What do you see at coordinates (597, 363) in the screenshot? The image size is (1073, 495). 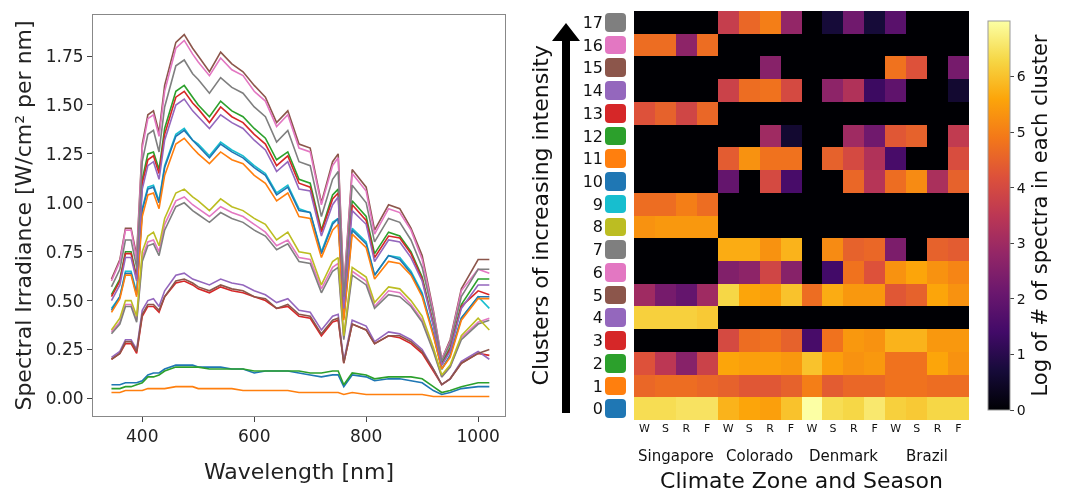 I see `y-tick-label: 2` at bounding box center [597, 363].